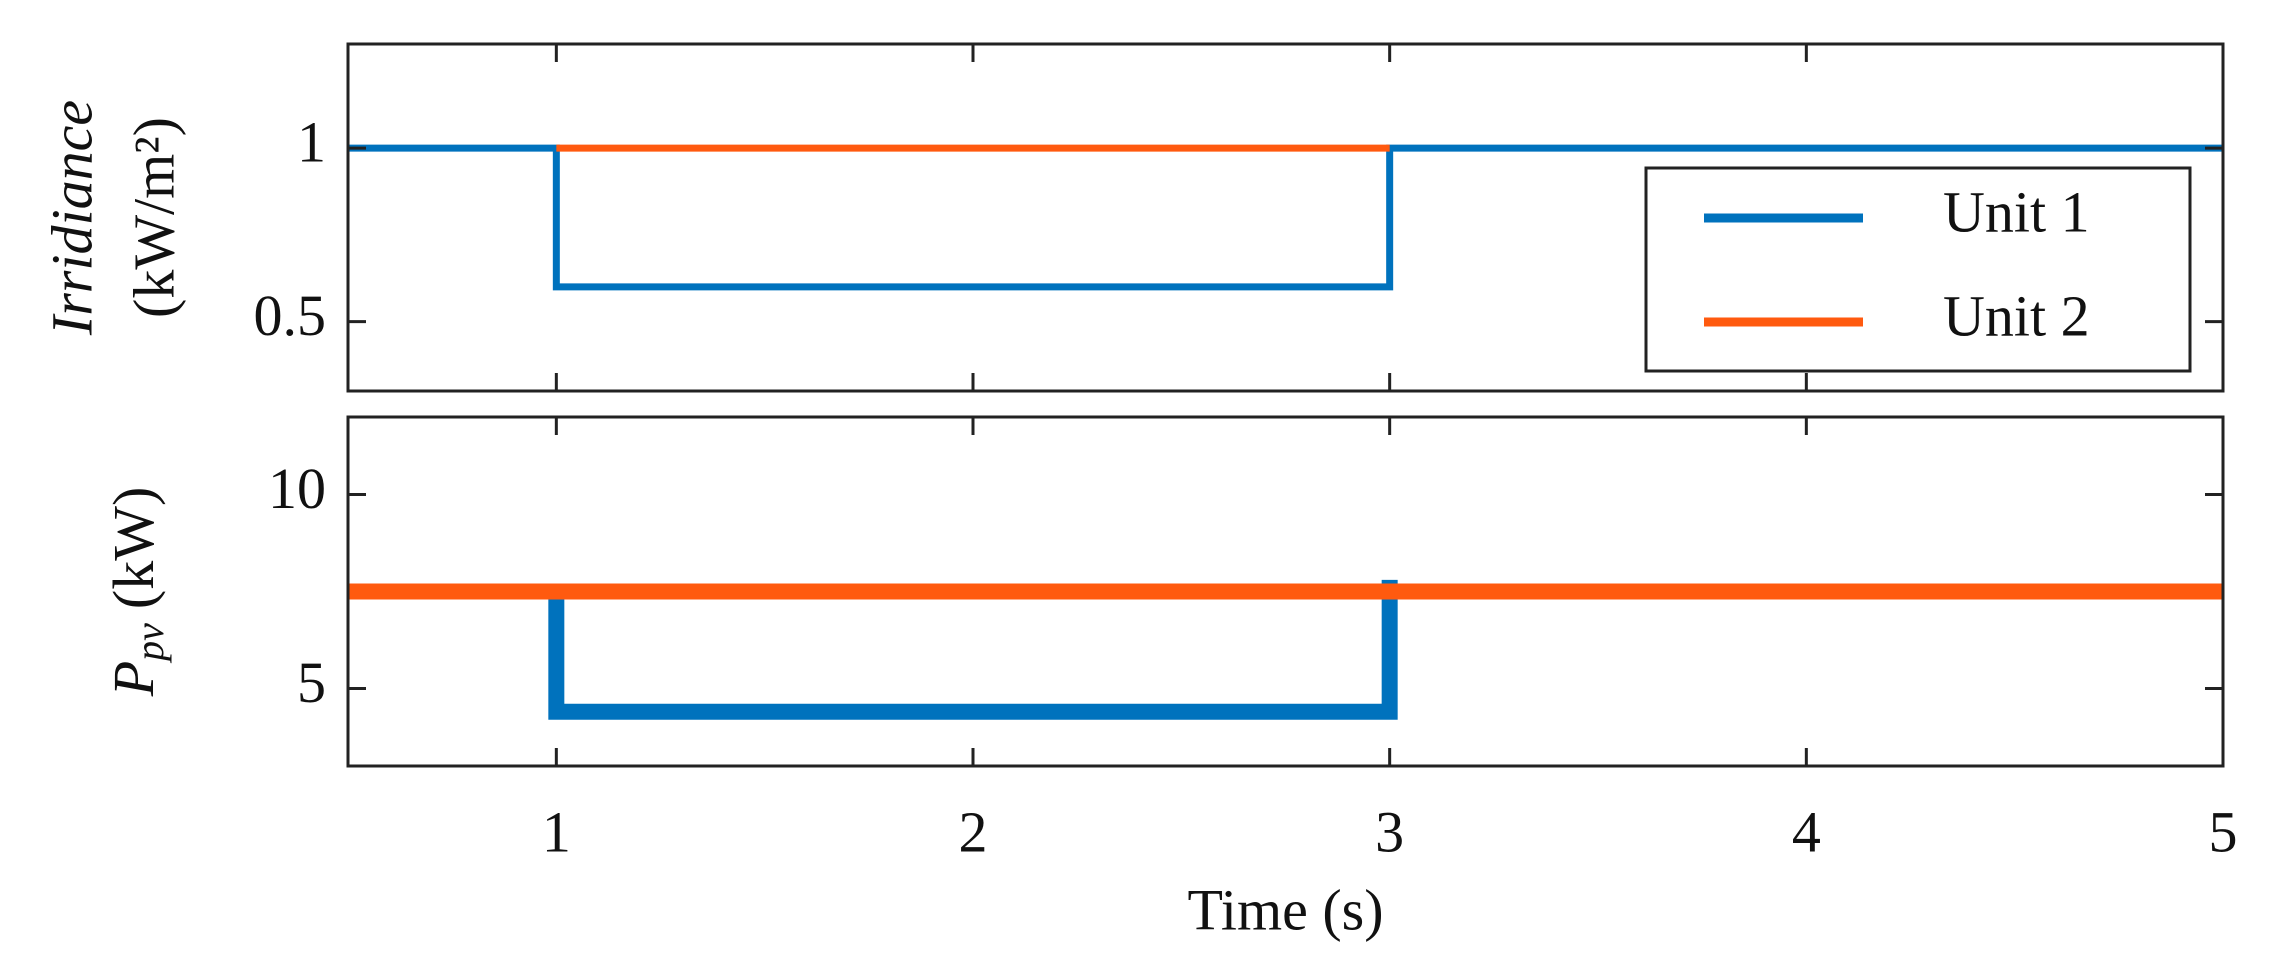 The image size is (2273, 968). Describe the element at coordinates (1389, 831) in the screenshot. I see `x-tick-label: 3` at that location.